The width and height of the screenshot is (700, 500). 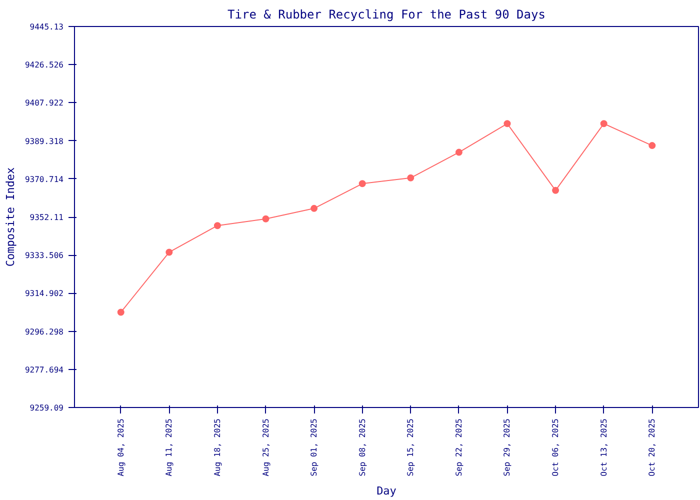 I want to click on y-tick-label: 9426.526, so click(x=44, y=65).